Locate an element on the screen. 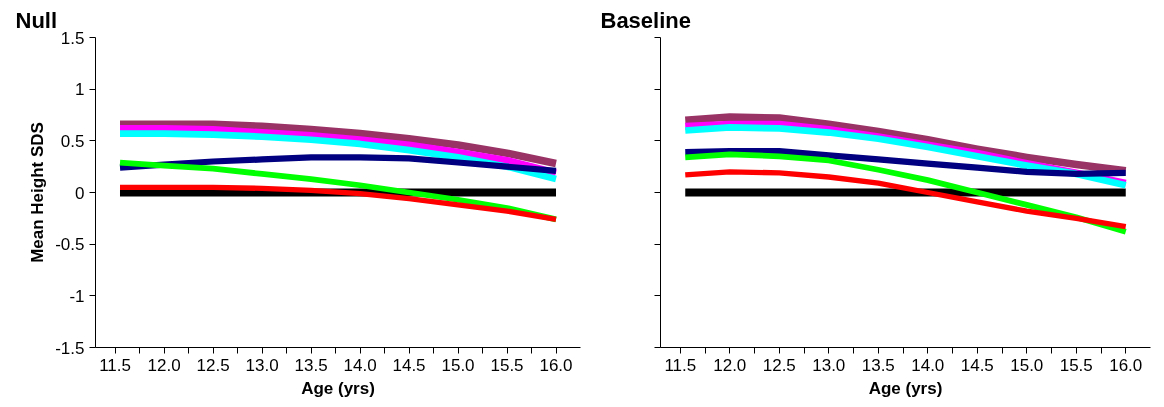  chart-title: Null is located at coordinates (36, 20).